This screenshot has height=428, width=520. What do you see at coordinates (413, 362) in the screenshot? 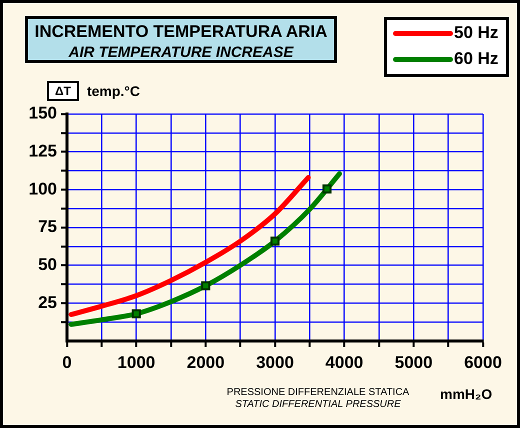
I see `x-tick-label: 5000` at bounding box center [413, 362].